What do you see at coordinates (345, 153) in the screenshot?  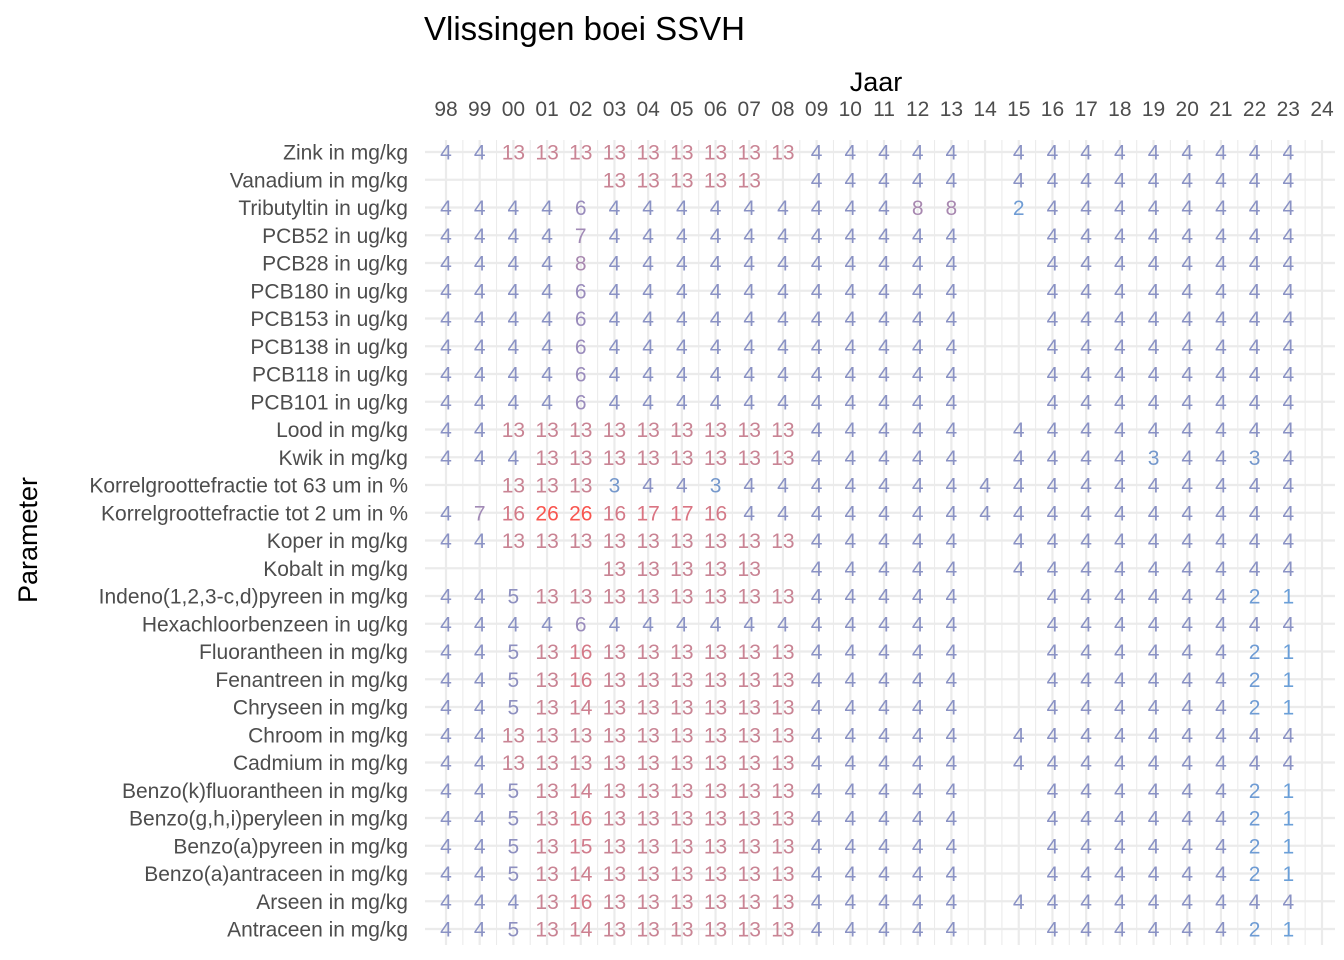 I see `y-tick-label: Zink in mg/kg` at bounding box center [345, 153].